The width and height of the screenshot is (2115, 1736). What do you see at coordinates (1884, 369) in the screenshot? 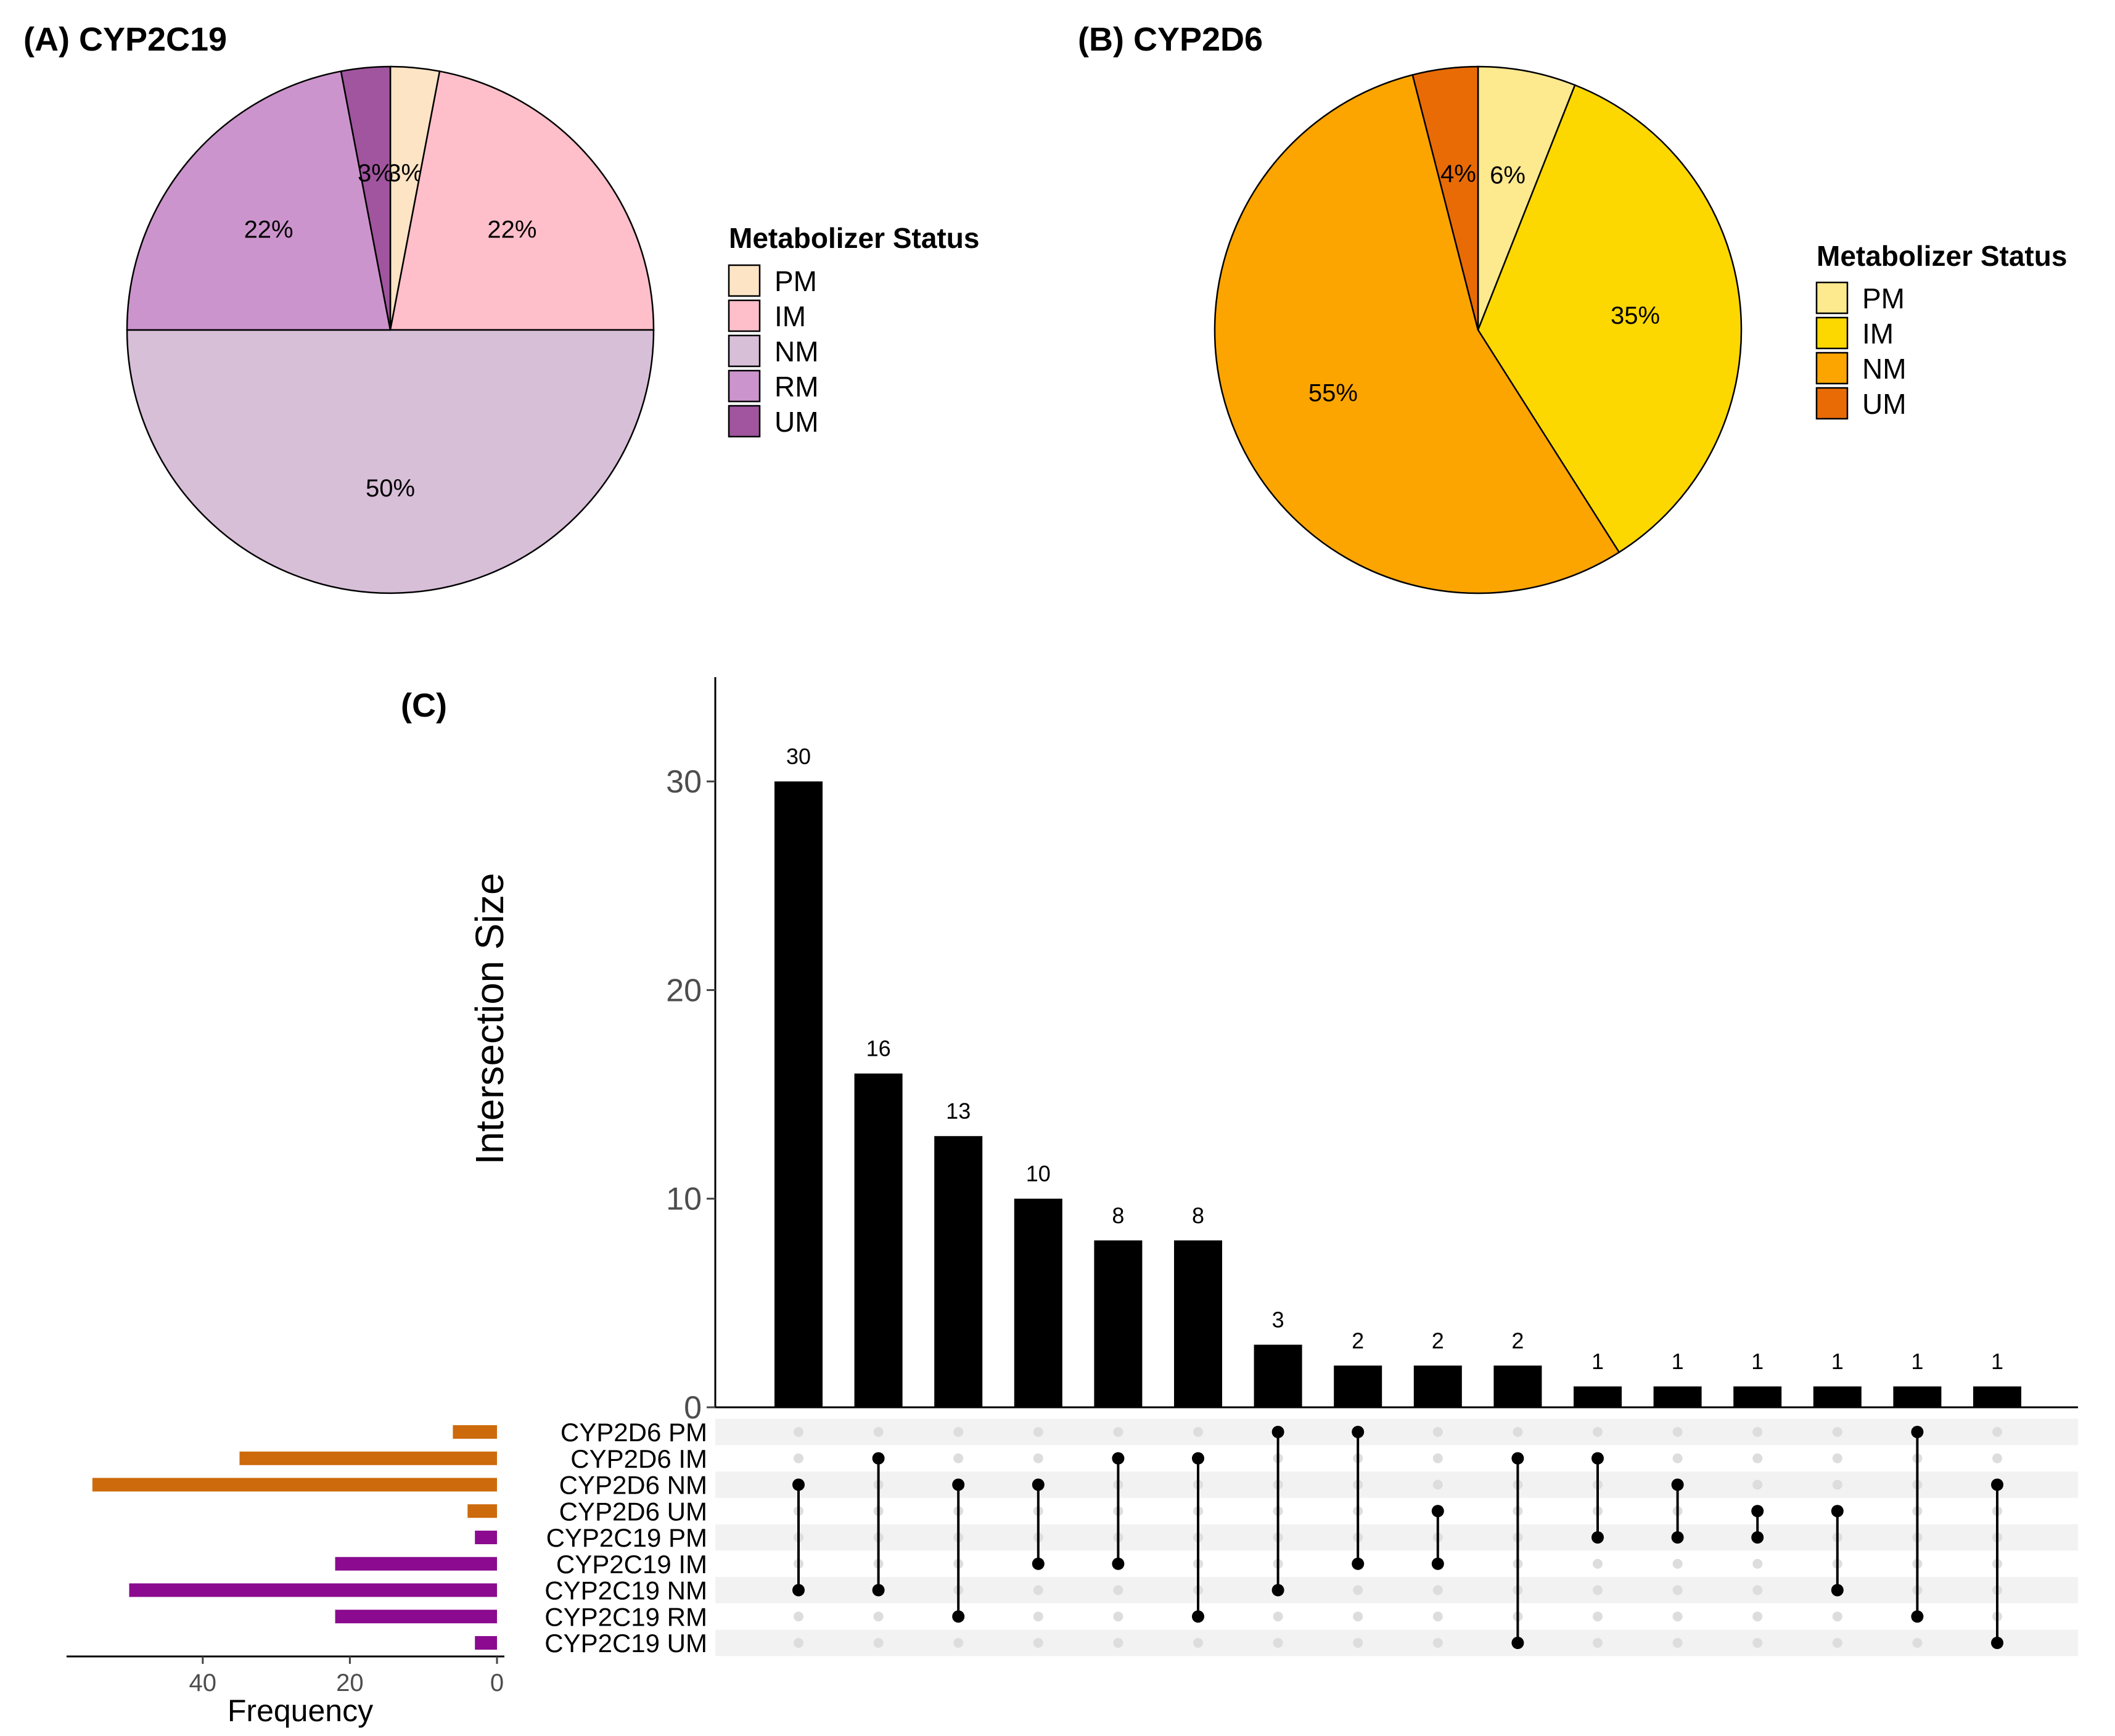
I see `pie-b-legend-label-nm: NM` at bounding box center [1884, 369].